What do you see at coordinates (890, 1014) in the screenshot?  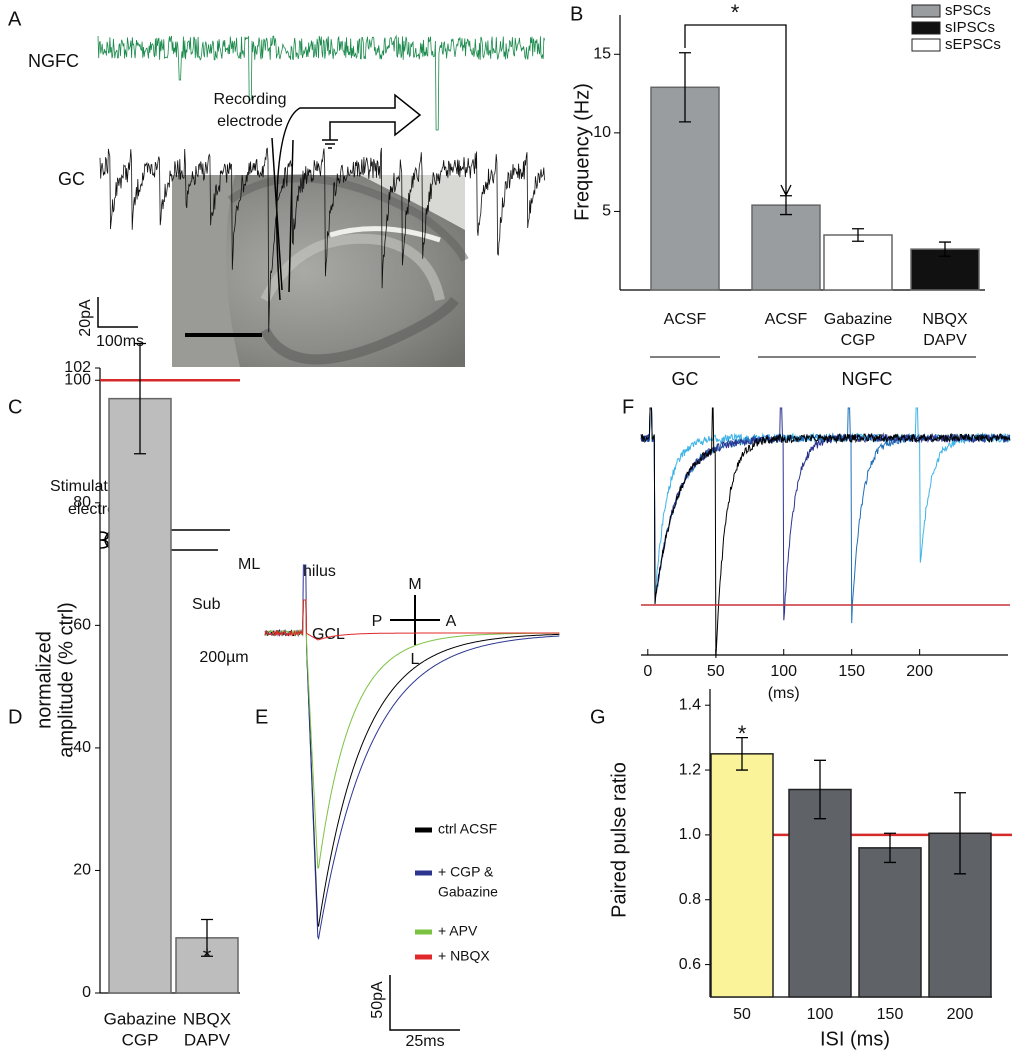 I see `x-tick-label: 150` at bounding box center [890, 1014].